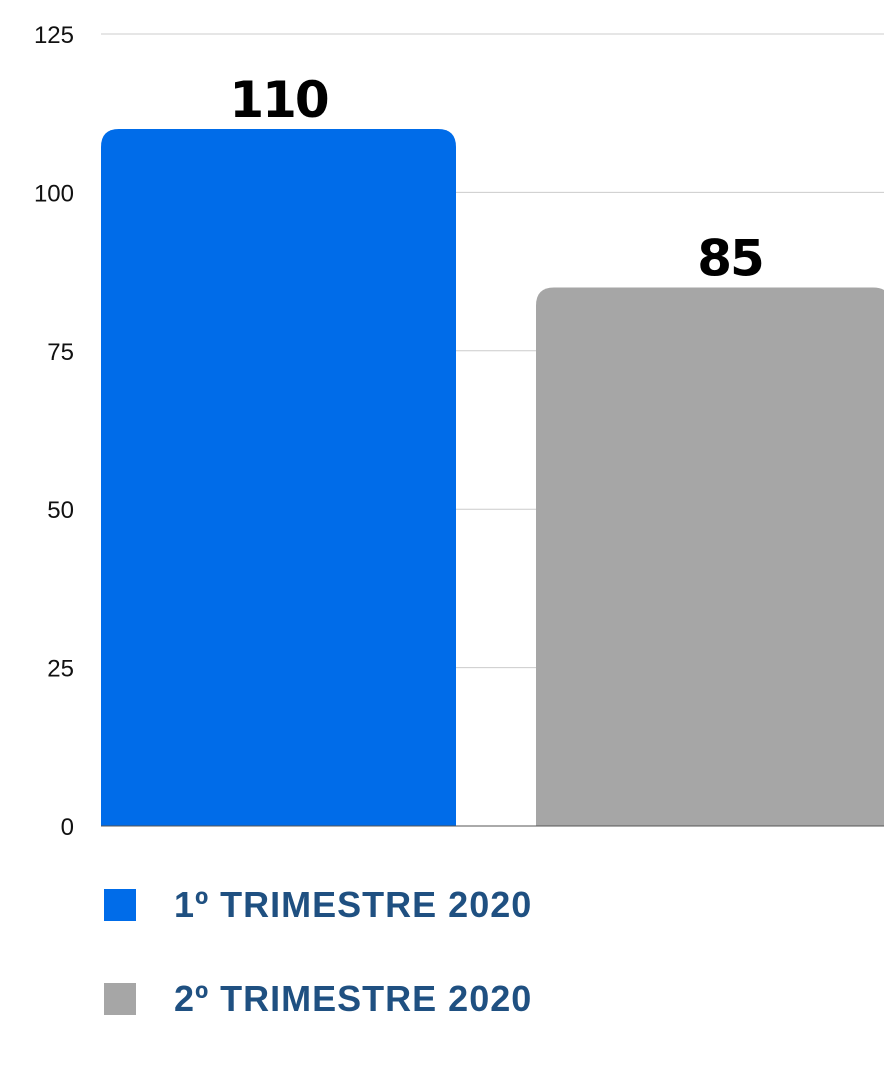  What do you see at coordinates (54, 35) in the screenshot?
I see `y-tick-label: 125` at bounding box center [54, 35].